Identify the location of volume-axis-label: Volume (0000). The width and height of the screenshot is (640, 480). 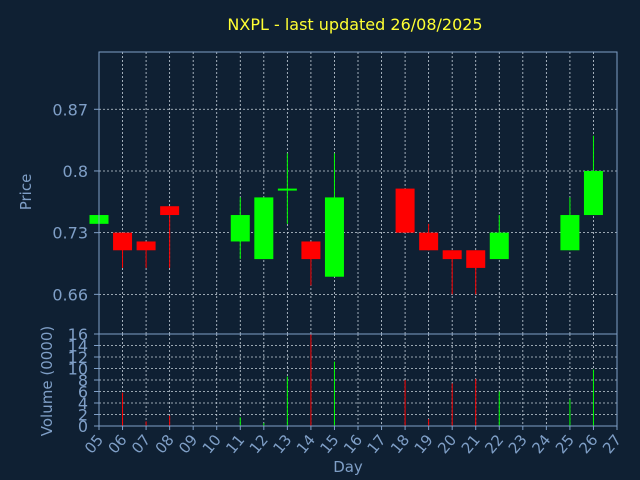
(47, 381).